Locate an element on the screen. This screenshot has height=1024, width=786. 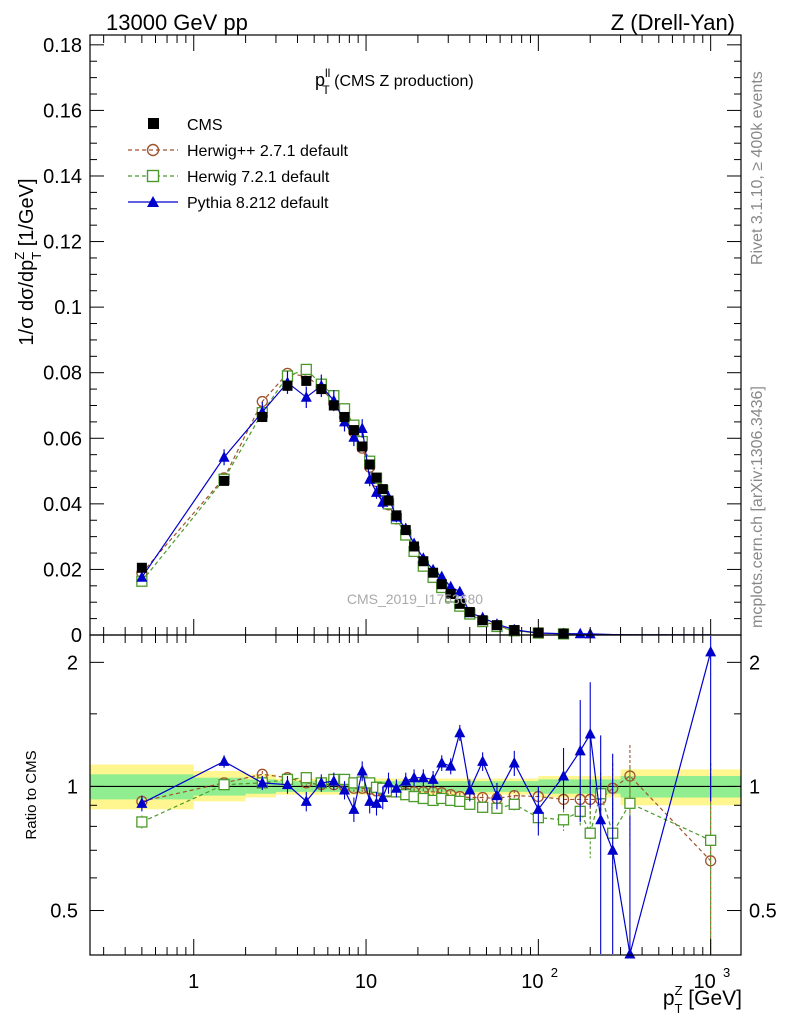
rivet-label: Rivet 3.1.10, ≥ 400k events is located at coordinates (757, 168).